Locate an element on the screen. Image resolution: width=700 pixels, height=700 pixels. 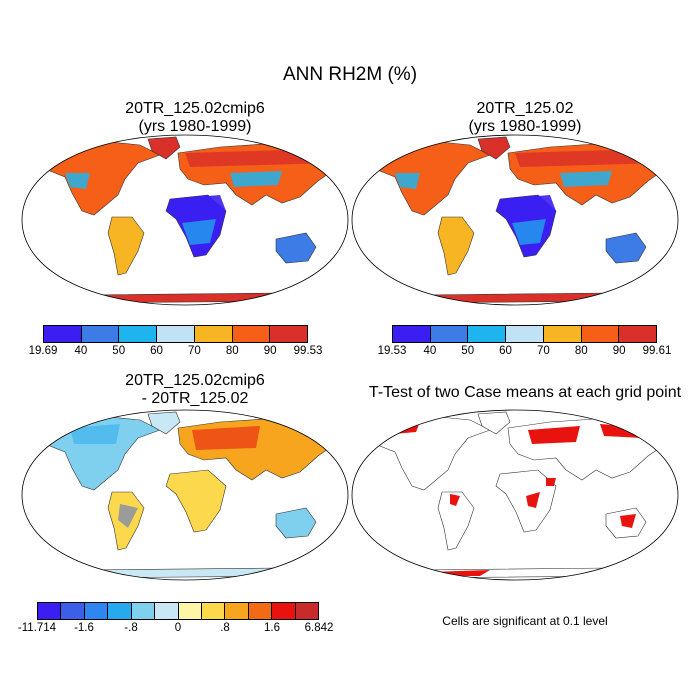
colorbar-panel-2: 19.53 40 50 60 70 80 90 99.61 is located at coordinates (524, 341).